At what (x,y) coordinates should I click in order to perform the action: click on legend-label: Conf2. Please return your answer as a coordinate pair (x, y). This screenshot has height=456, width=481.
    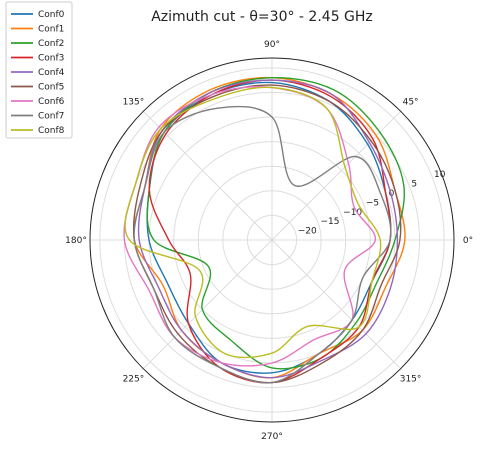
    Looking at the image, I should click on (51, 44).